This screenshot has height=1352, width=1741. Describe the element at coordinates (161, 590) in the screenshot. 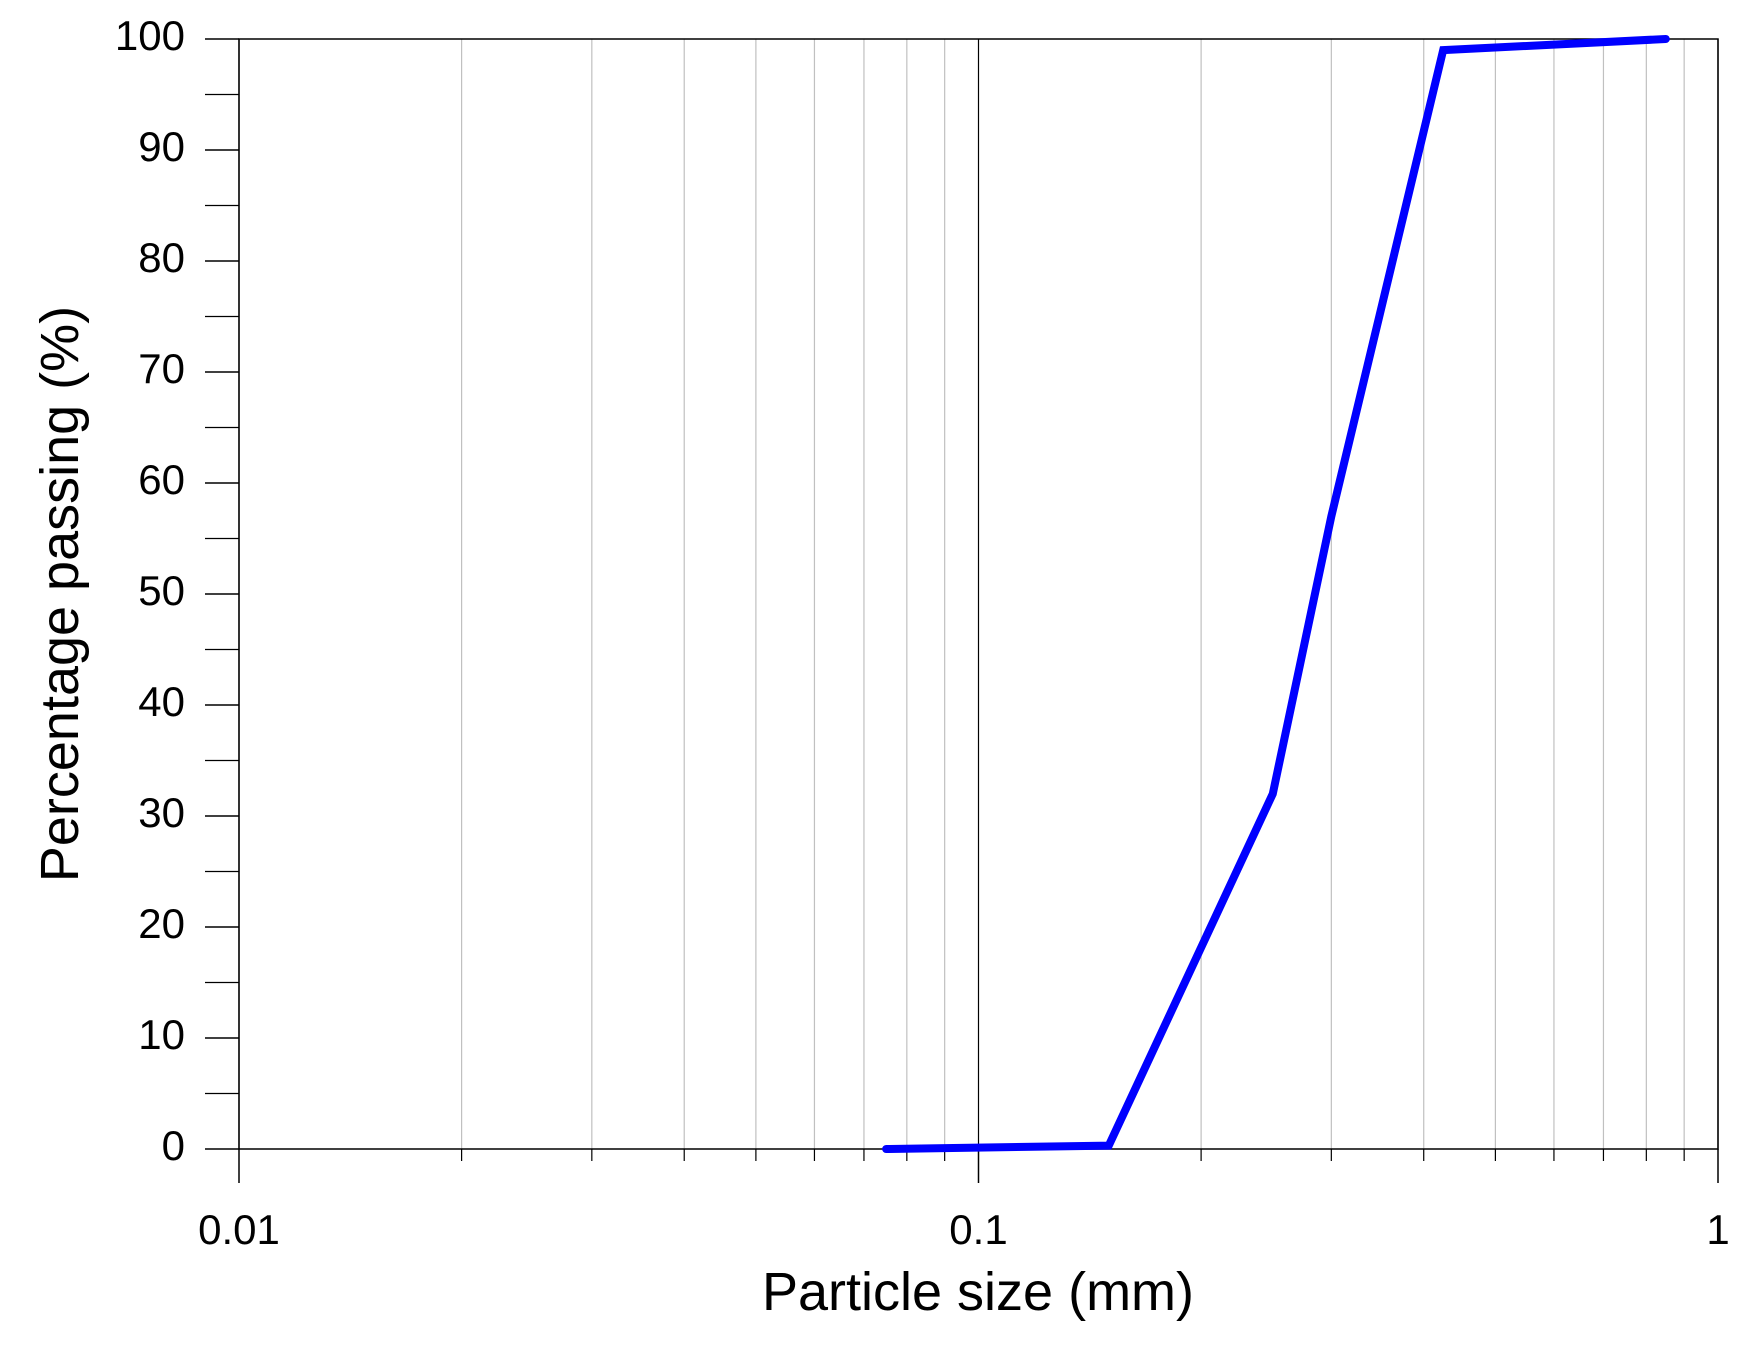

I see `y-tick-label: 50` at that location.